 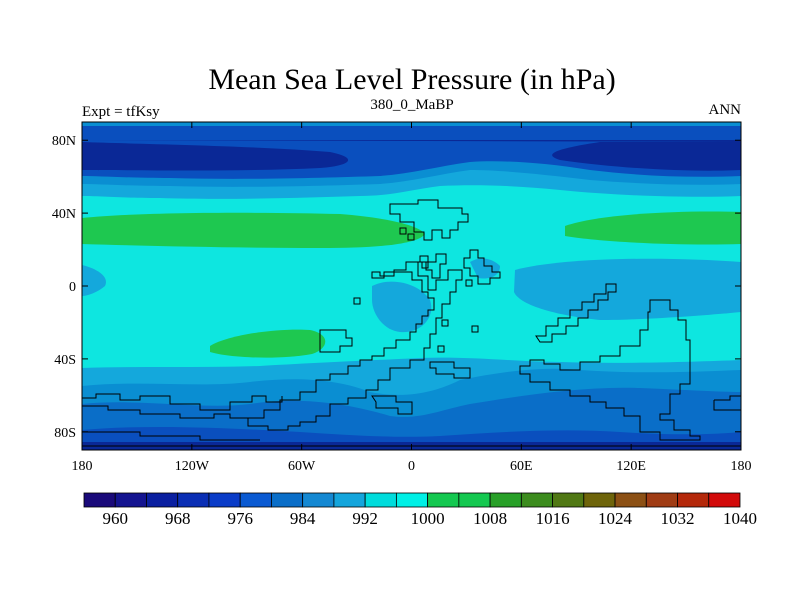 What do you see at coordinates (268, 343) in the screenshot?
I see `field-high-south-pacific` at bounding box center [268, 343].